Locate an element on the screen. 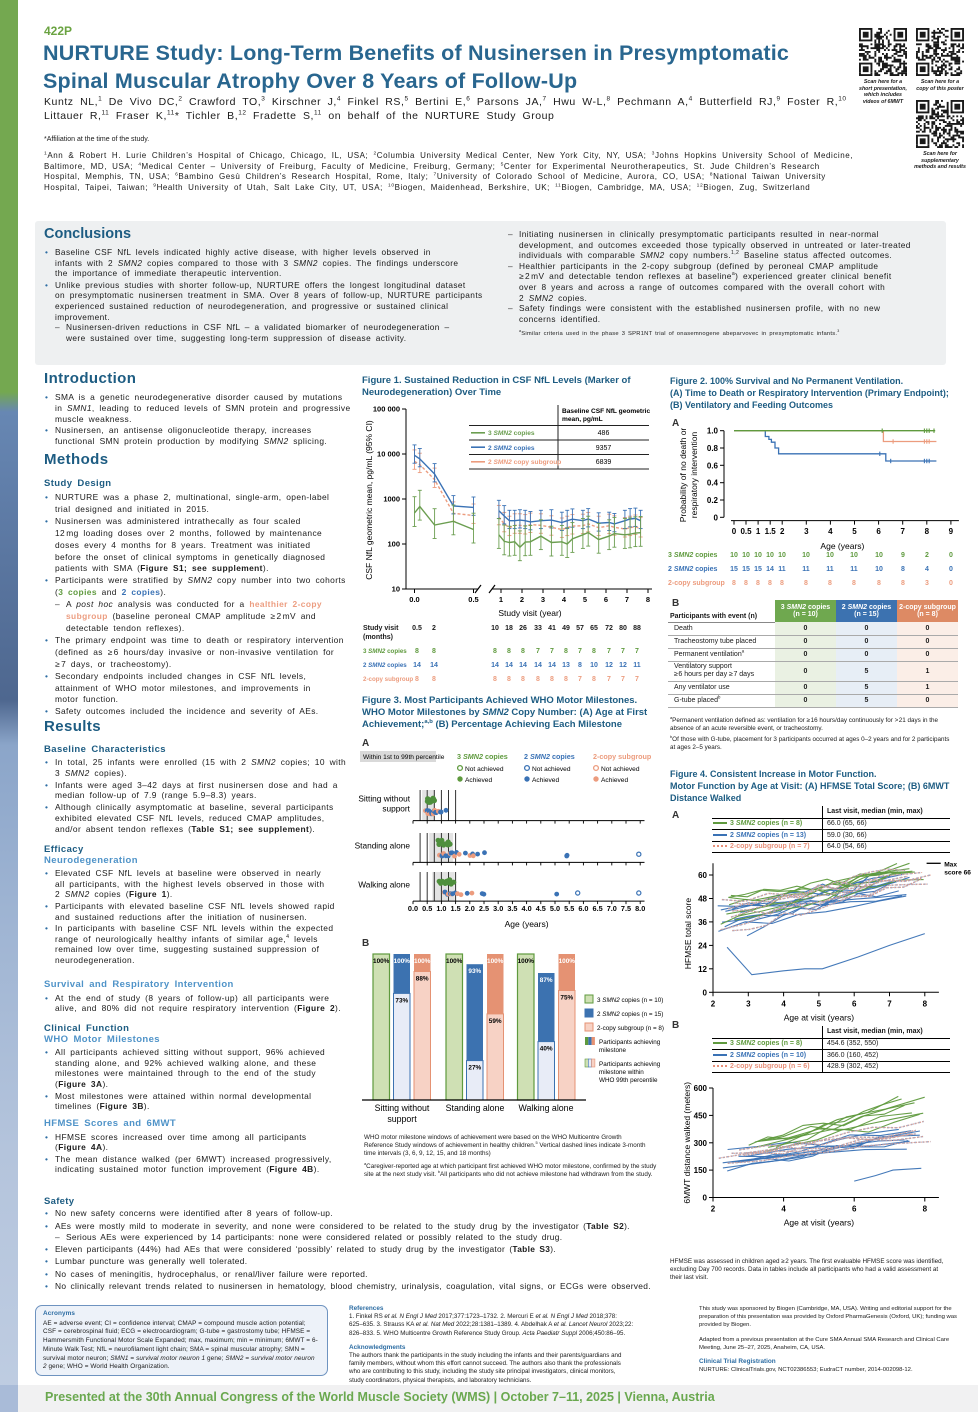 The width and height of the screenshot is (978, 1412). svg-text: 100 000 is located at coordinates (386, 409).